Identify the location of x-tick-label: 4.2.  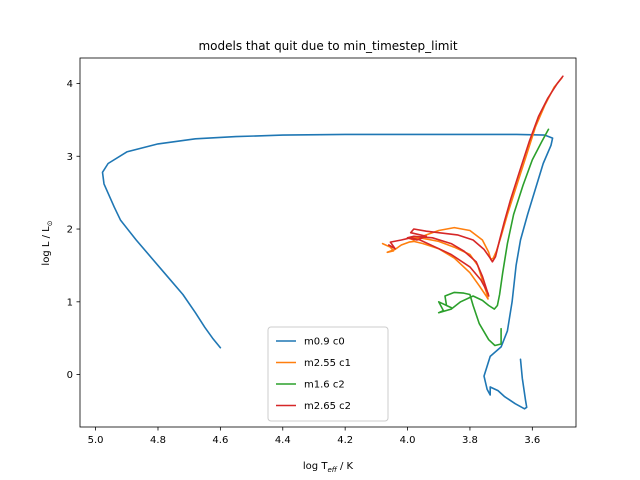
(345, 440).